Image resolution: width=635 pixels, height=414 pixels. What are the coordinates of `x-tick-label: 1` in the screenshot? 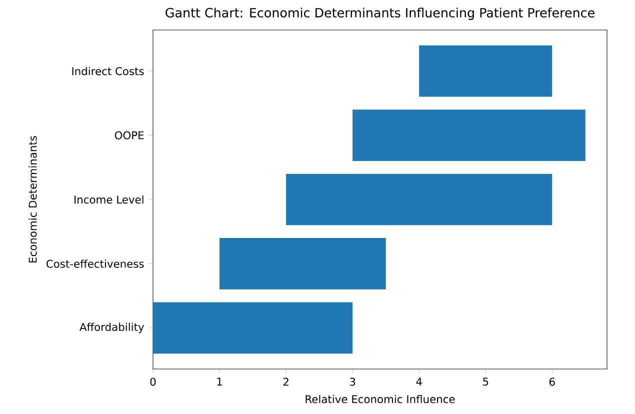 It's located at (219, 382).